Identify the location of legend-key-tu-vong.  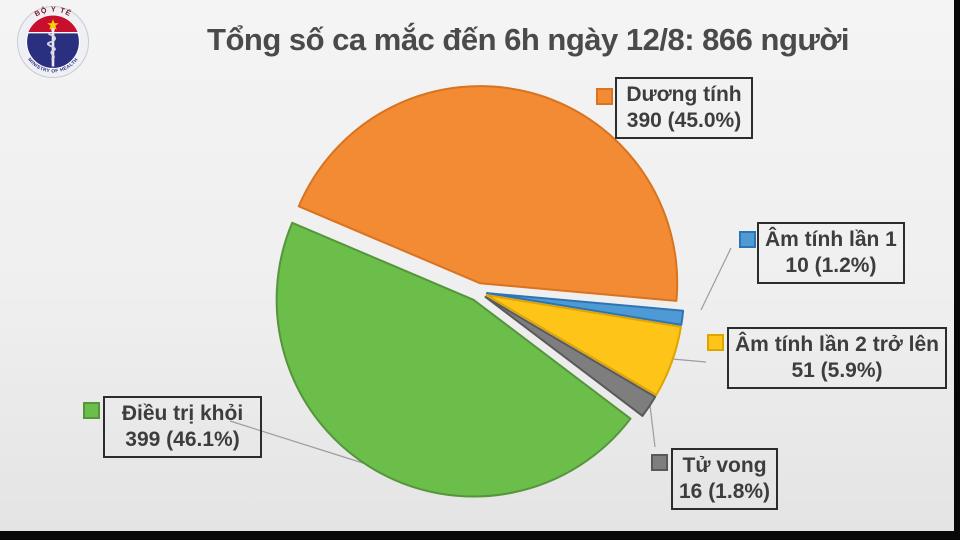
(659, 462).